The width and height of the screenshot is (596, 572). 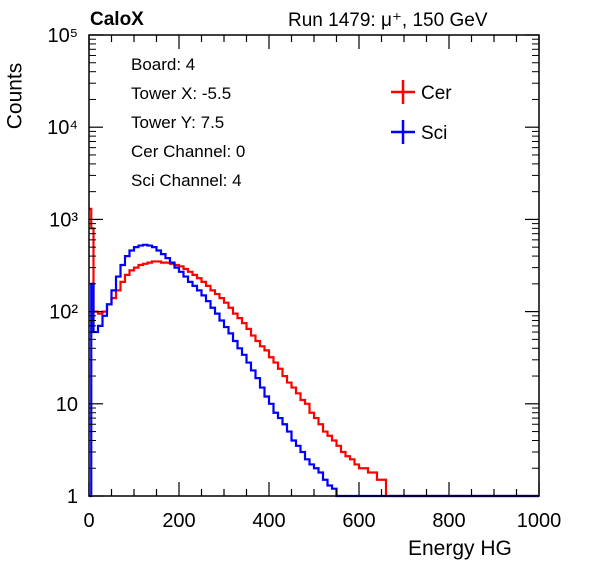 What do you see at coordinates (539, 521) in the screenshot?
I see `x-tick-label: 1000` at bounding box center [539, 521].